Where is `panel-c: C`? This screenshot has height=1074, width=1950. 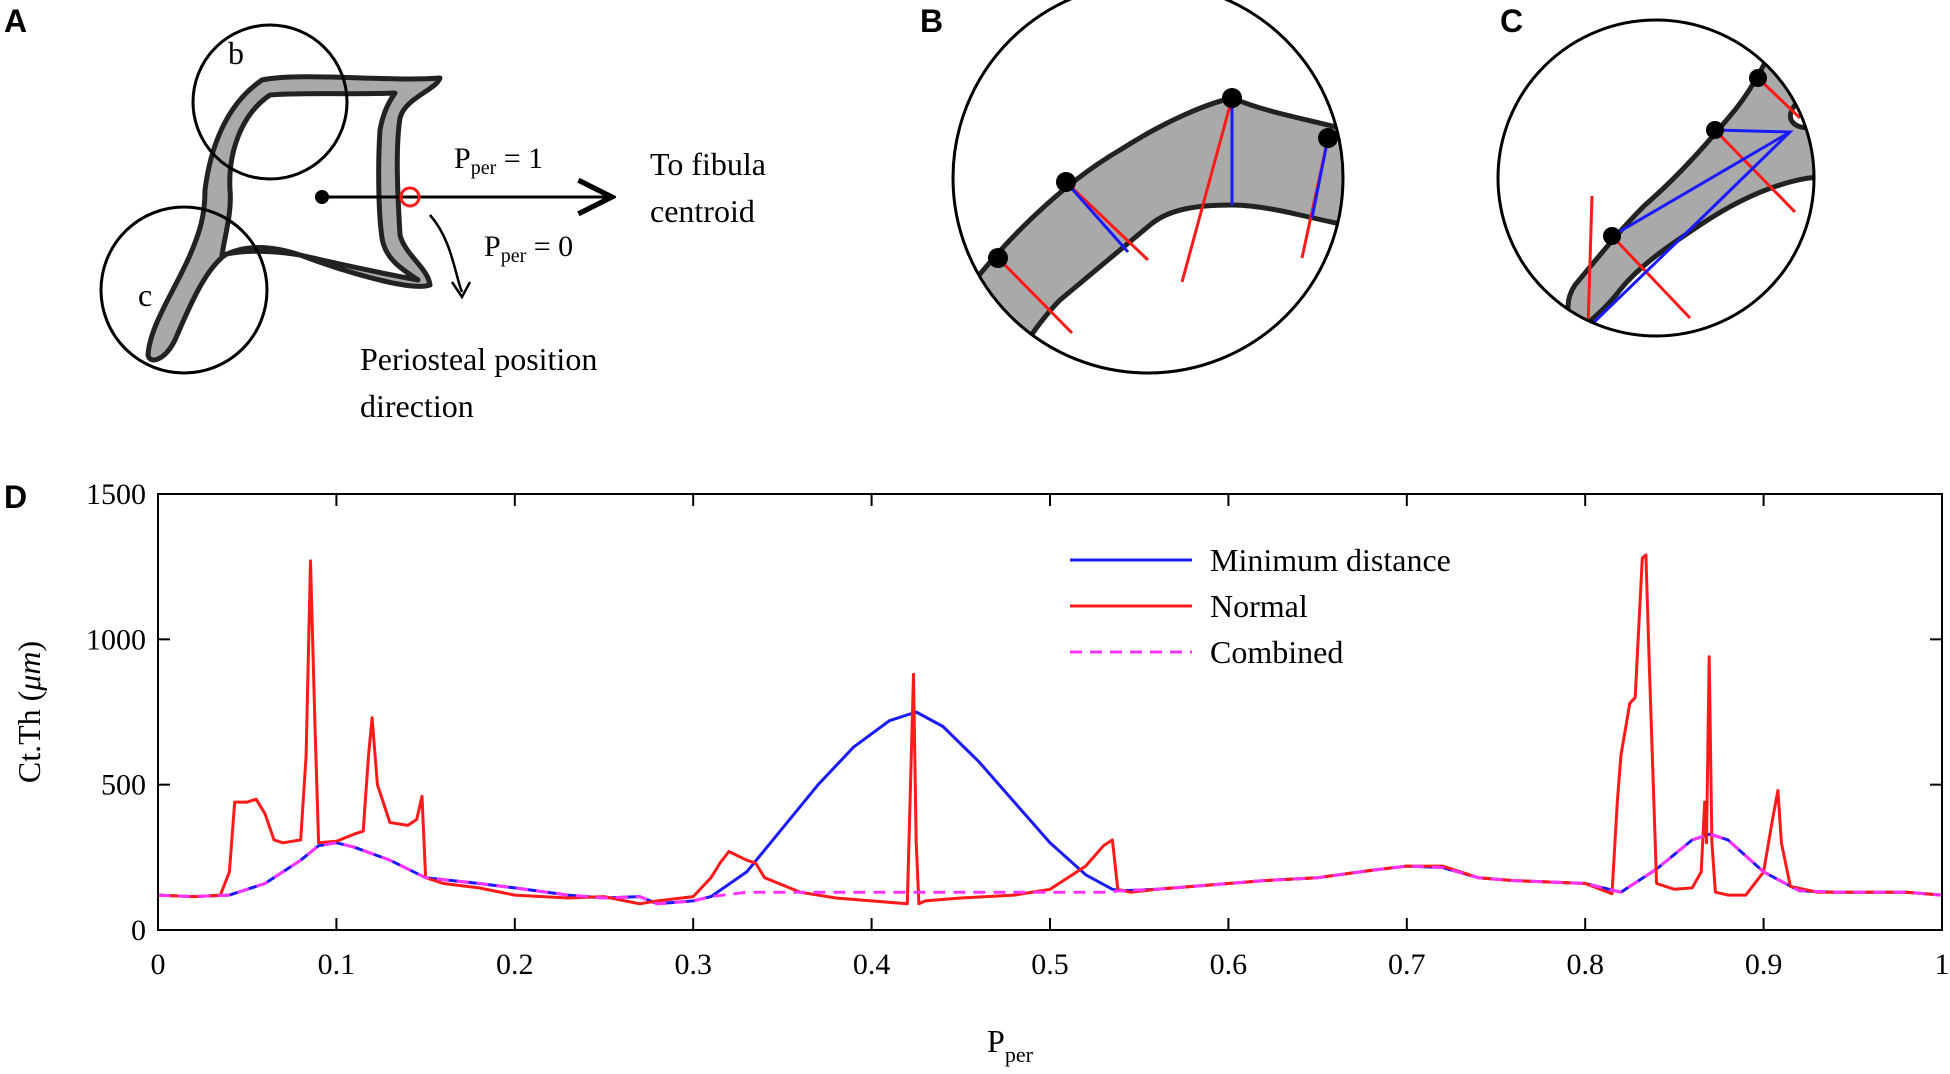 panel-c: C is located at coordinates (1656, 170).